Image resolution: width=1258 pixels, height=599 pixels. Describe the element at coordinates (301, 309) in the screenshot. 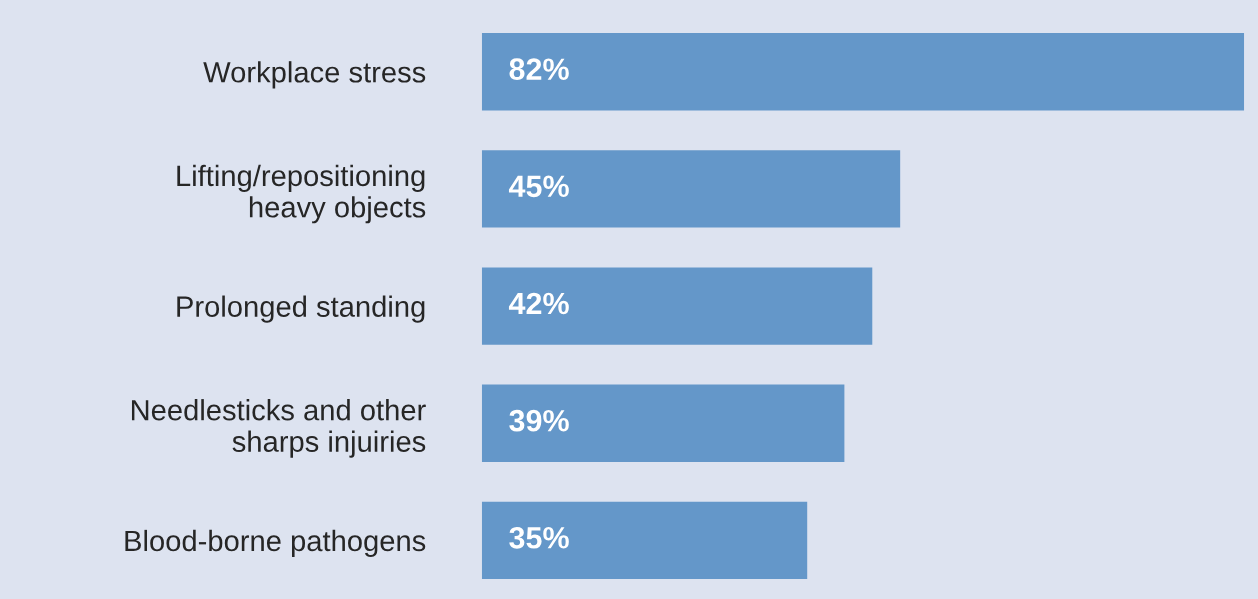

I see `y-tick-label: Prolonged standing` at that location.